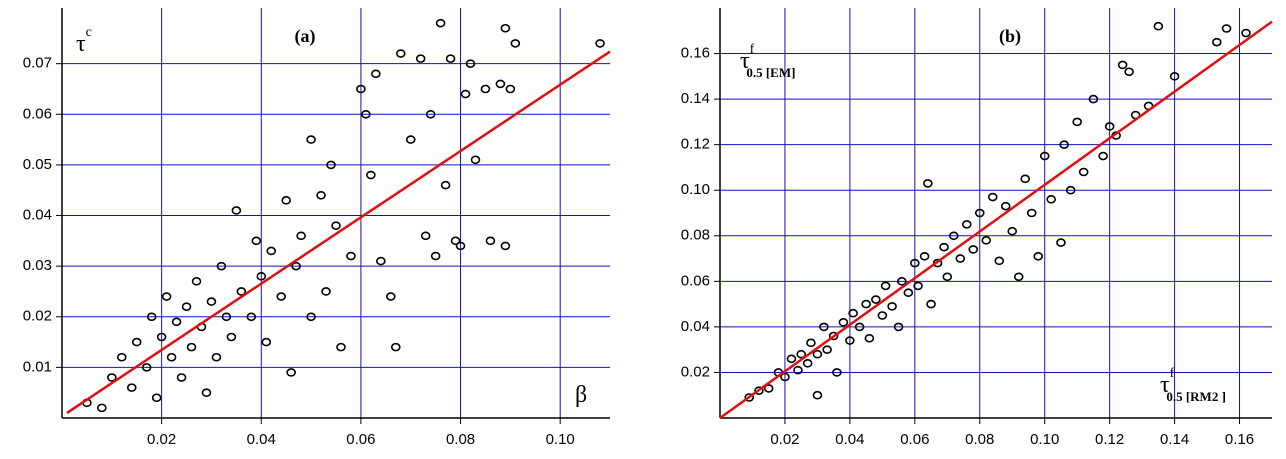 Image resolution: width=1286 pixels, height=459 pixels. Describe the element at coordinates (37, 366) in the screenshot. I see `y-tick-label: 0.01` at that location.